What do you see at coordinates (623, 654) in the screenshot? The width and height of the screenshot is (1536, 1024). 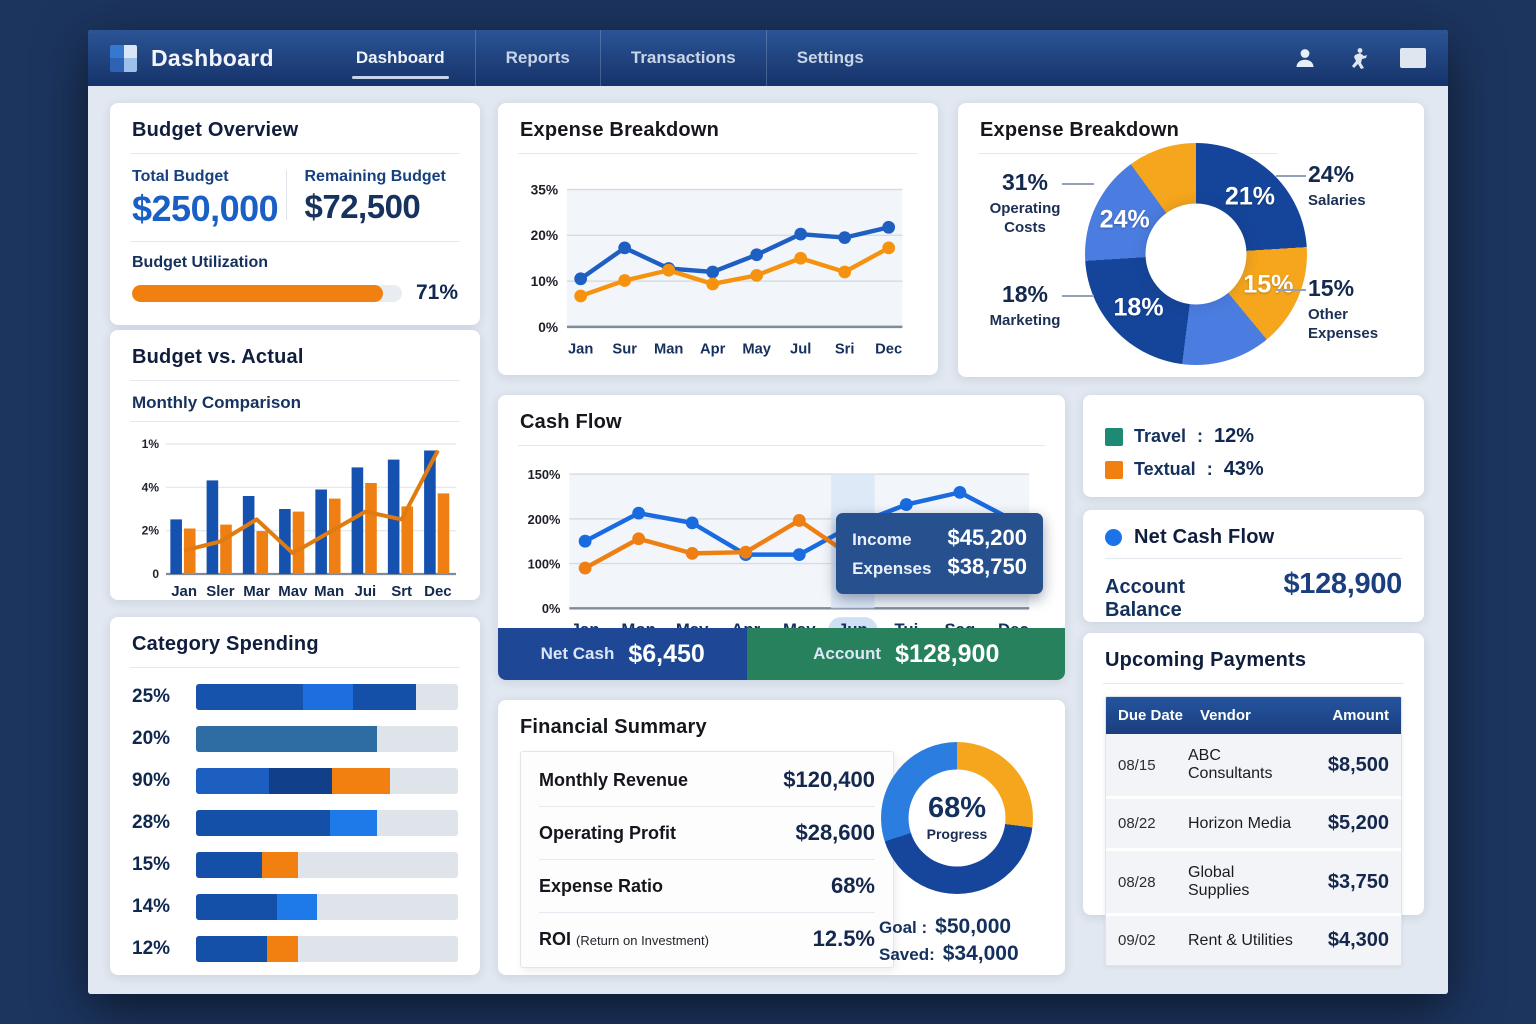 I see `net-cash-stat: Net Cash $6,450` at bounding box center [623, 654].